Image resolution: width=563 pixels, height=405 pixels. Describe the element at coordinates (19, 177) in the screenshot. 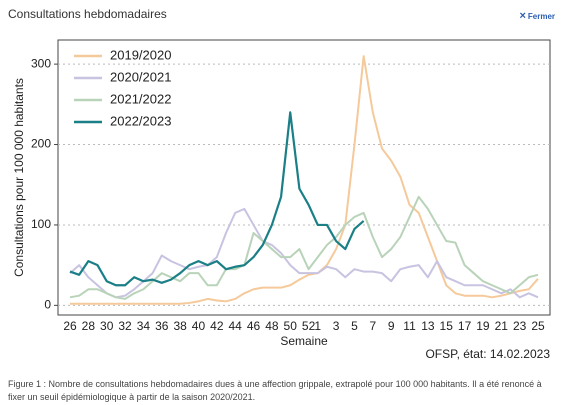

I see `y-axis-label: Consultations pour 100 000 habitants` at that location.